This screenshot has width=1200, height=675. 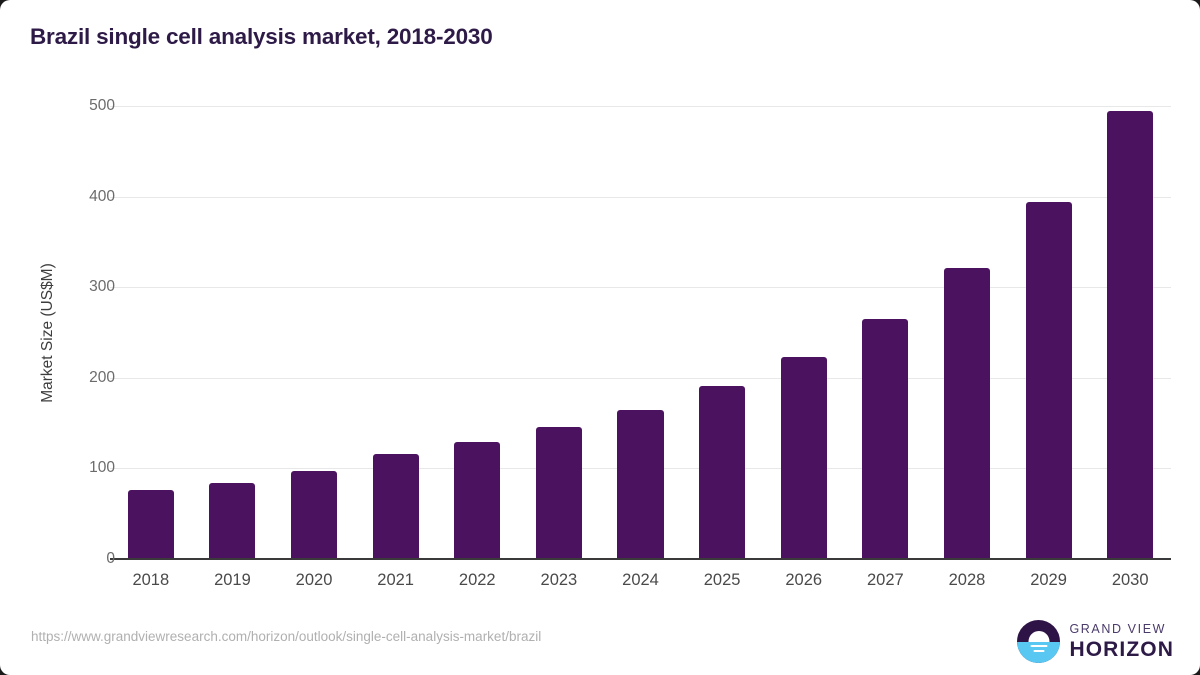 I want to click on x-axis-tick-label: 2021, so click(x=395, y=580).